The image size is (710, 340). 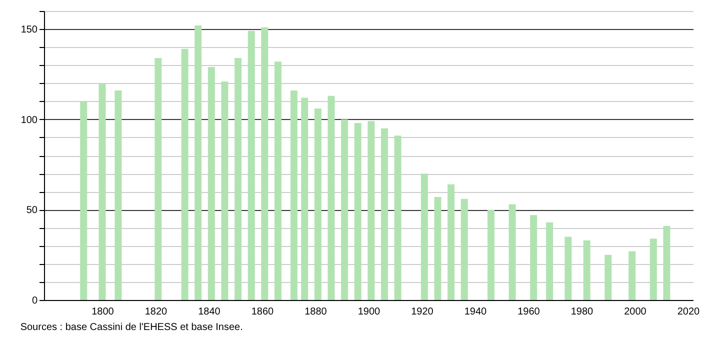 I want to click on source-note: Sources : base Cassini de l'EHESS et base Insee., so click(x=131, y=327).